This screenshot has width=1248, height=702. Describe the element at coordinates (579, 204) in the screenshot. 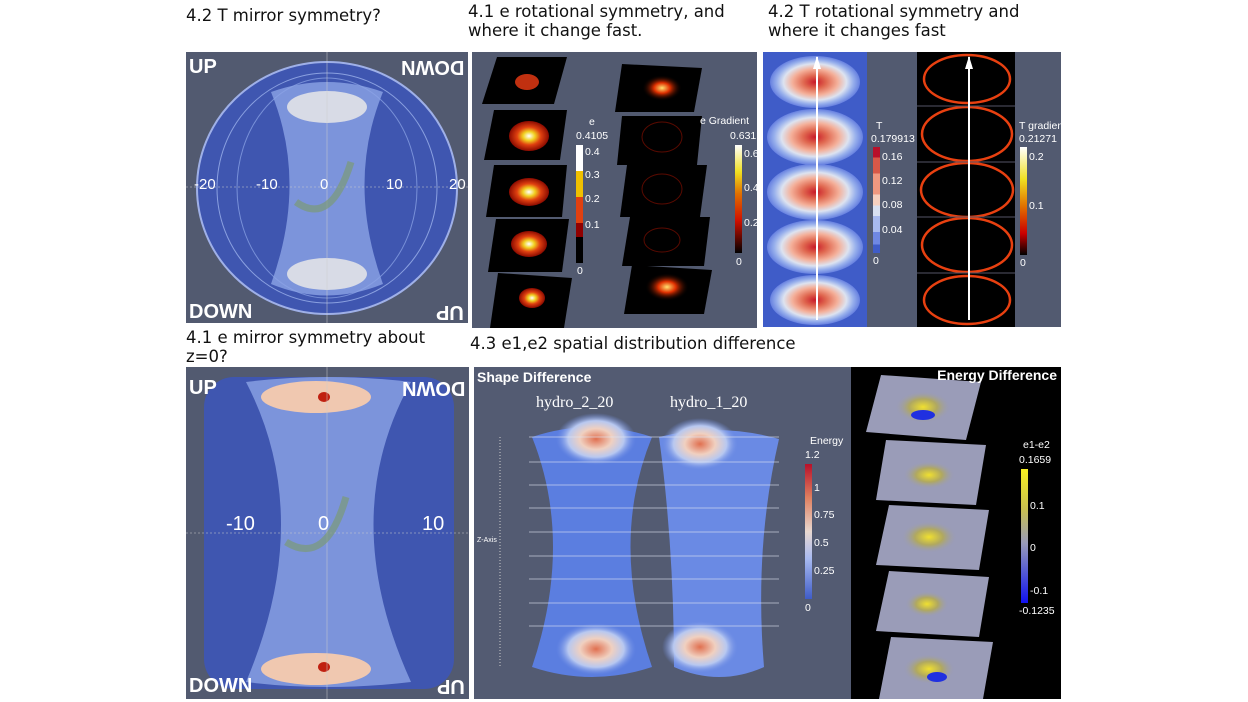

I see `e-colorbar` at that location.